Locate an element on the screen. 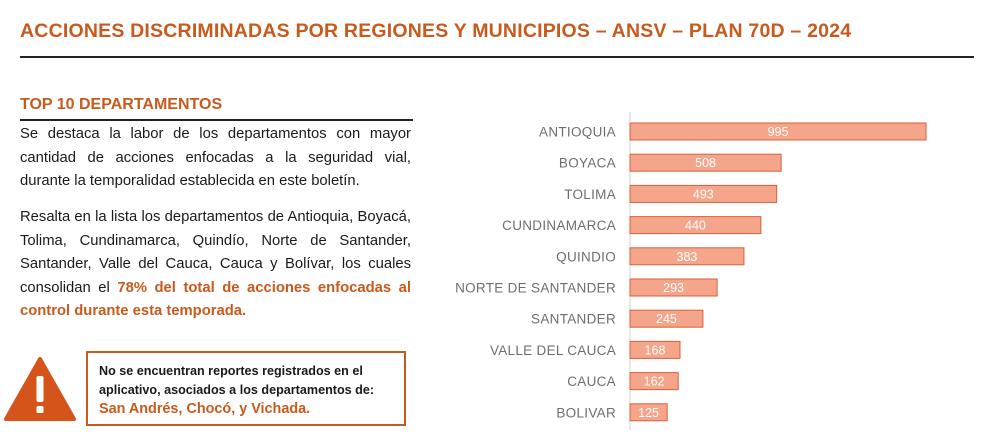  bar-value-label: 162 is located at coordinates (654, 382).